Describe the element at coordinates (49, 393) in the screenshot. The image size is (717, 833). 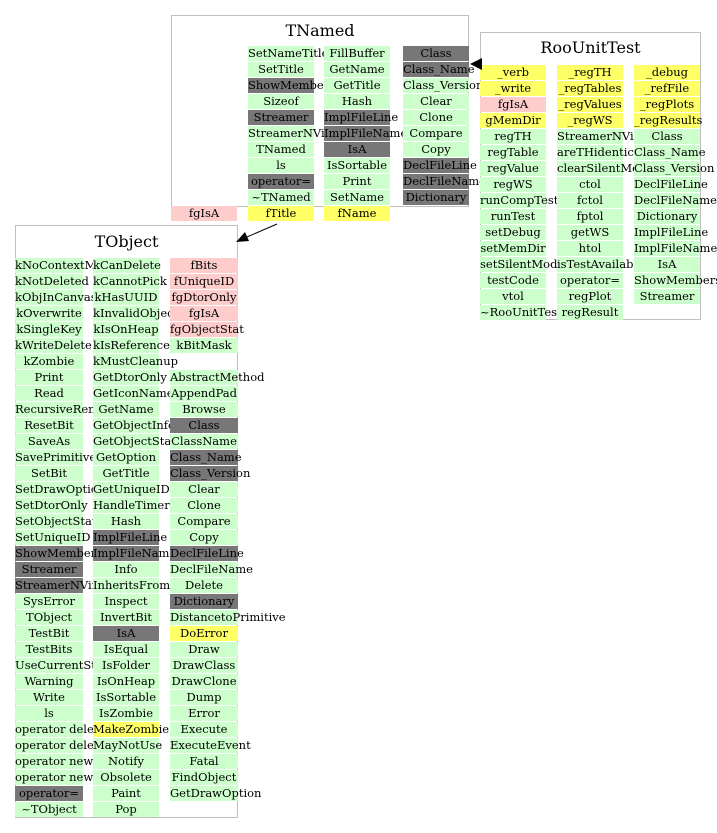
I see `tobject-member: Read` at that location.